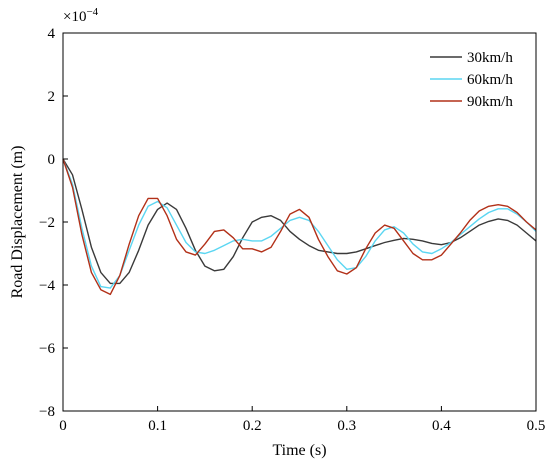 This screenshot has height=467, width=550. What do you see at coordinates (47, 223) in the screenshot?
I see `y-tick-label: −2` at bounding box center [47, 223].